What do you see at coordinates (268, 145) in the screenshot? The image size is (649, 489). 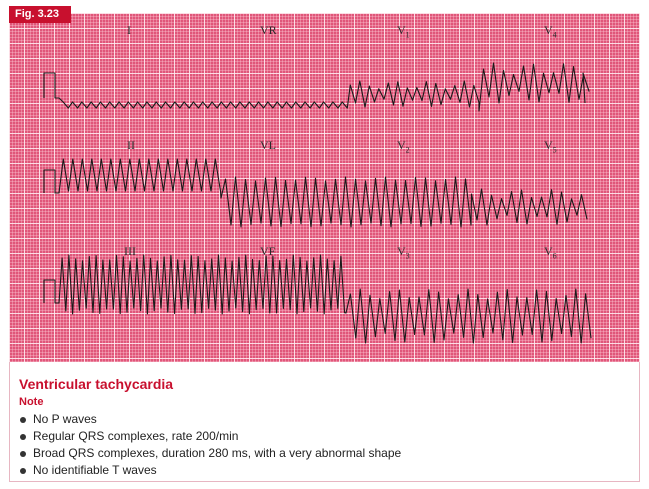 I see `lead-label-VL: VL` at bounding box center [268, 145].